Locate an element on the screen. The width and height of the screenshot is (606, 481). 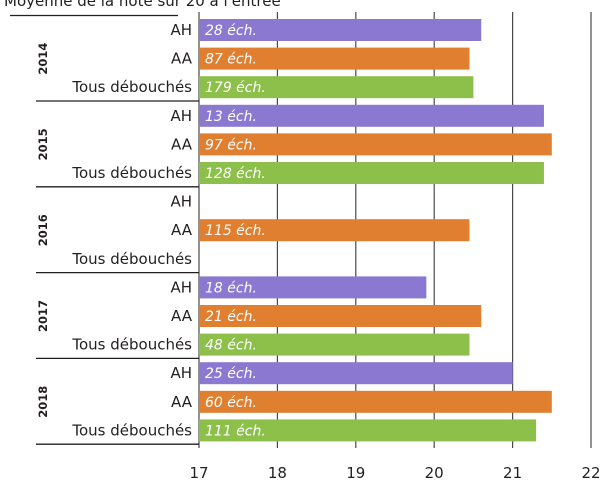
bar-data-label: 179 éch. is located at coordinates (235, 88).